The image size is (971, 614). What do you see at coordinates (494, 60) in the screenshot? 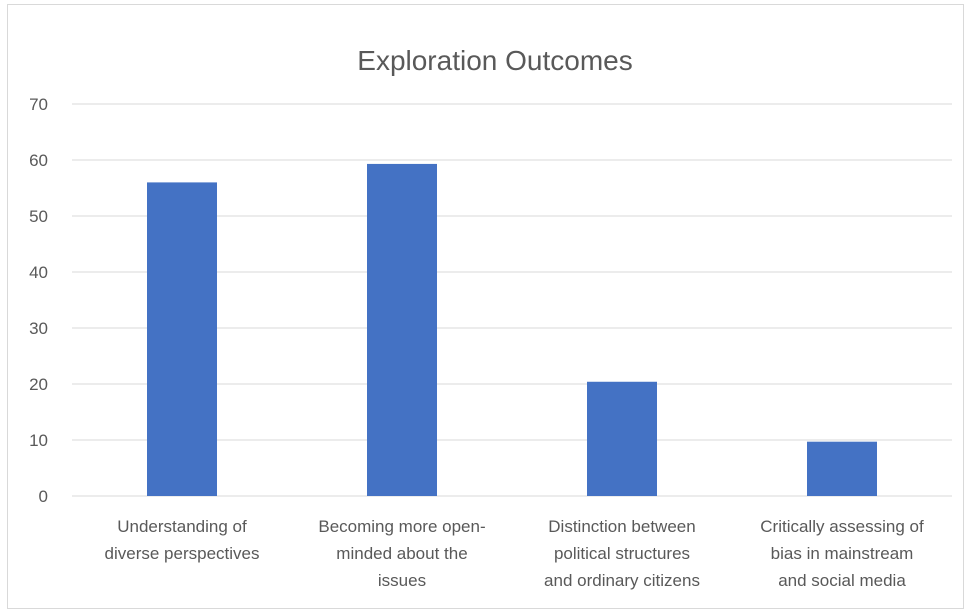
I see `chart-title: Exploration Outcomes` at bounding box center [494, 60].